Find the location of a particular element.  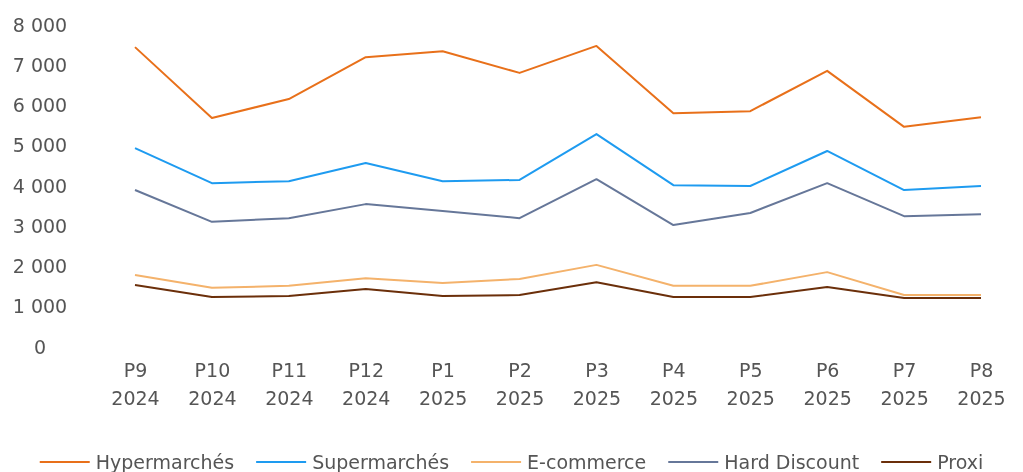

x-tick-label: P12 2024 is located at coordinates (366, 384).